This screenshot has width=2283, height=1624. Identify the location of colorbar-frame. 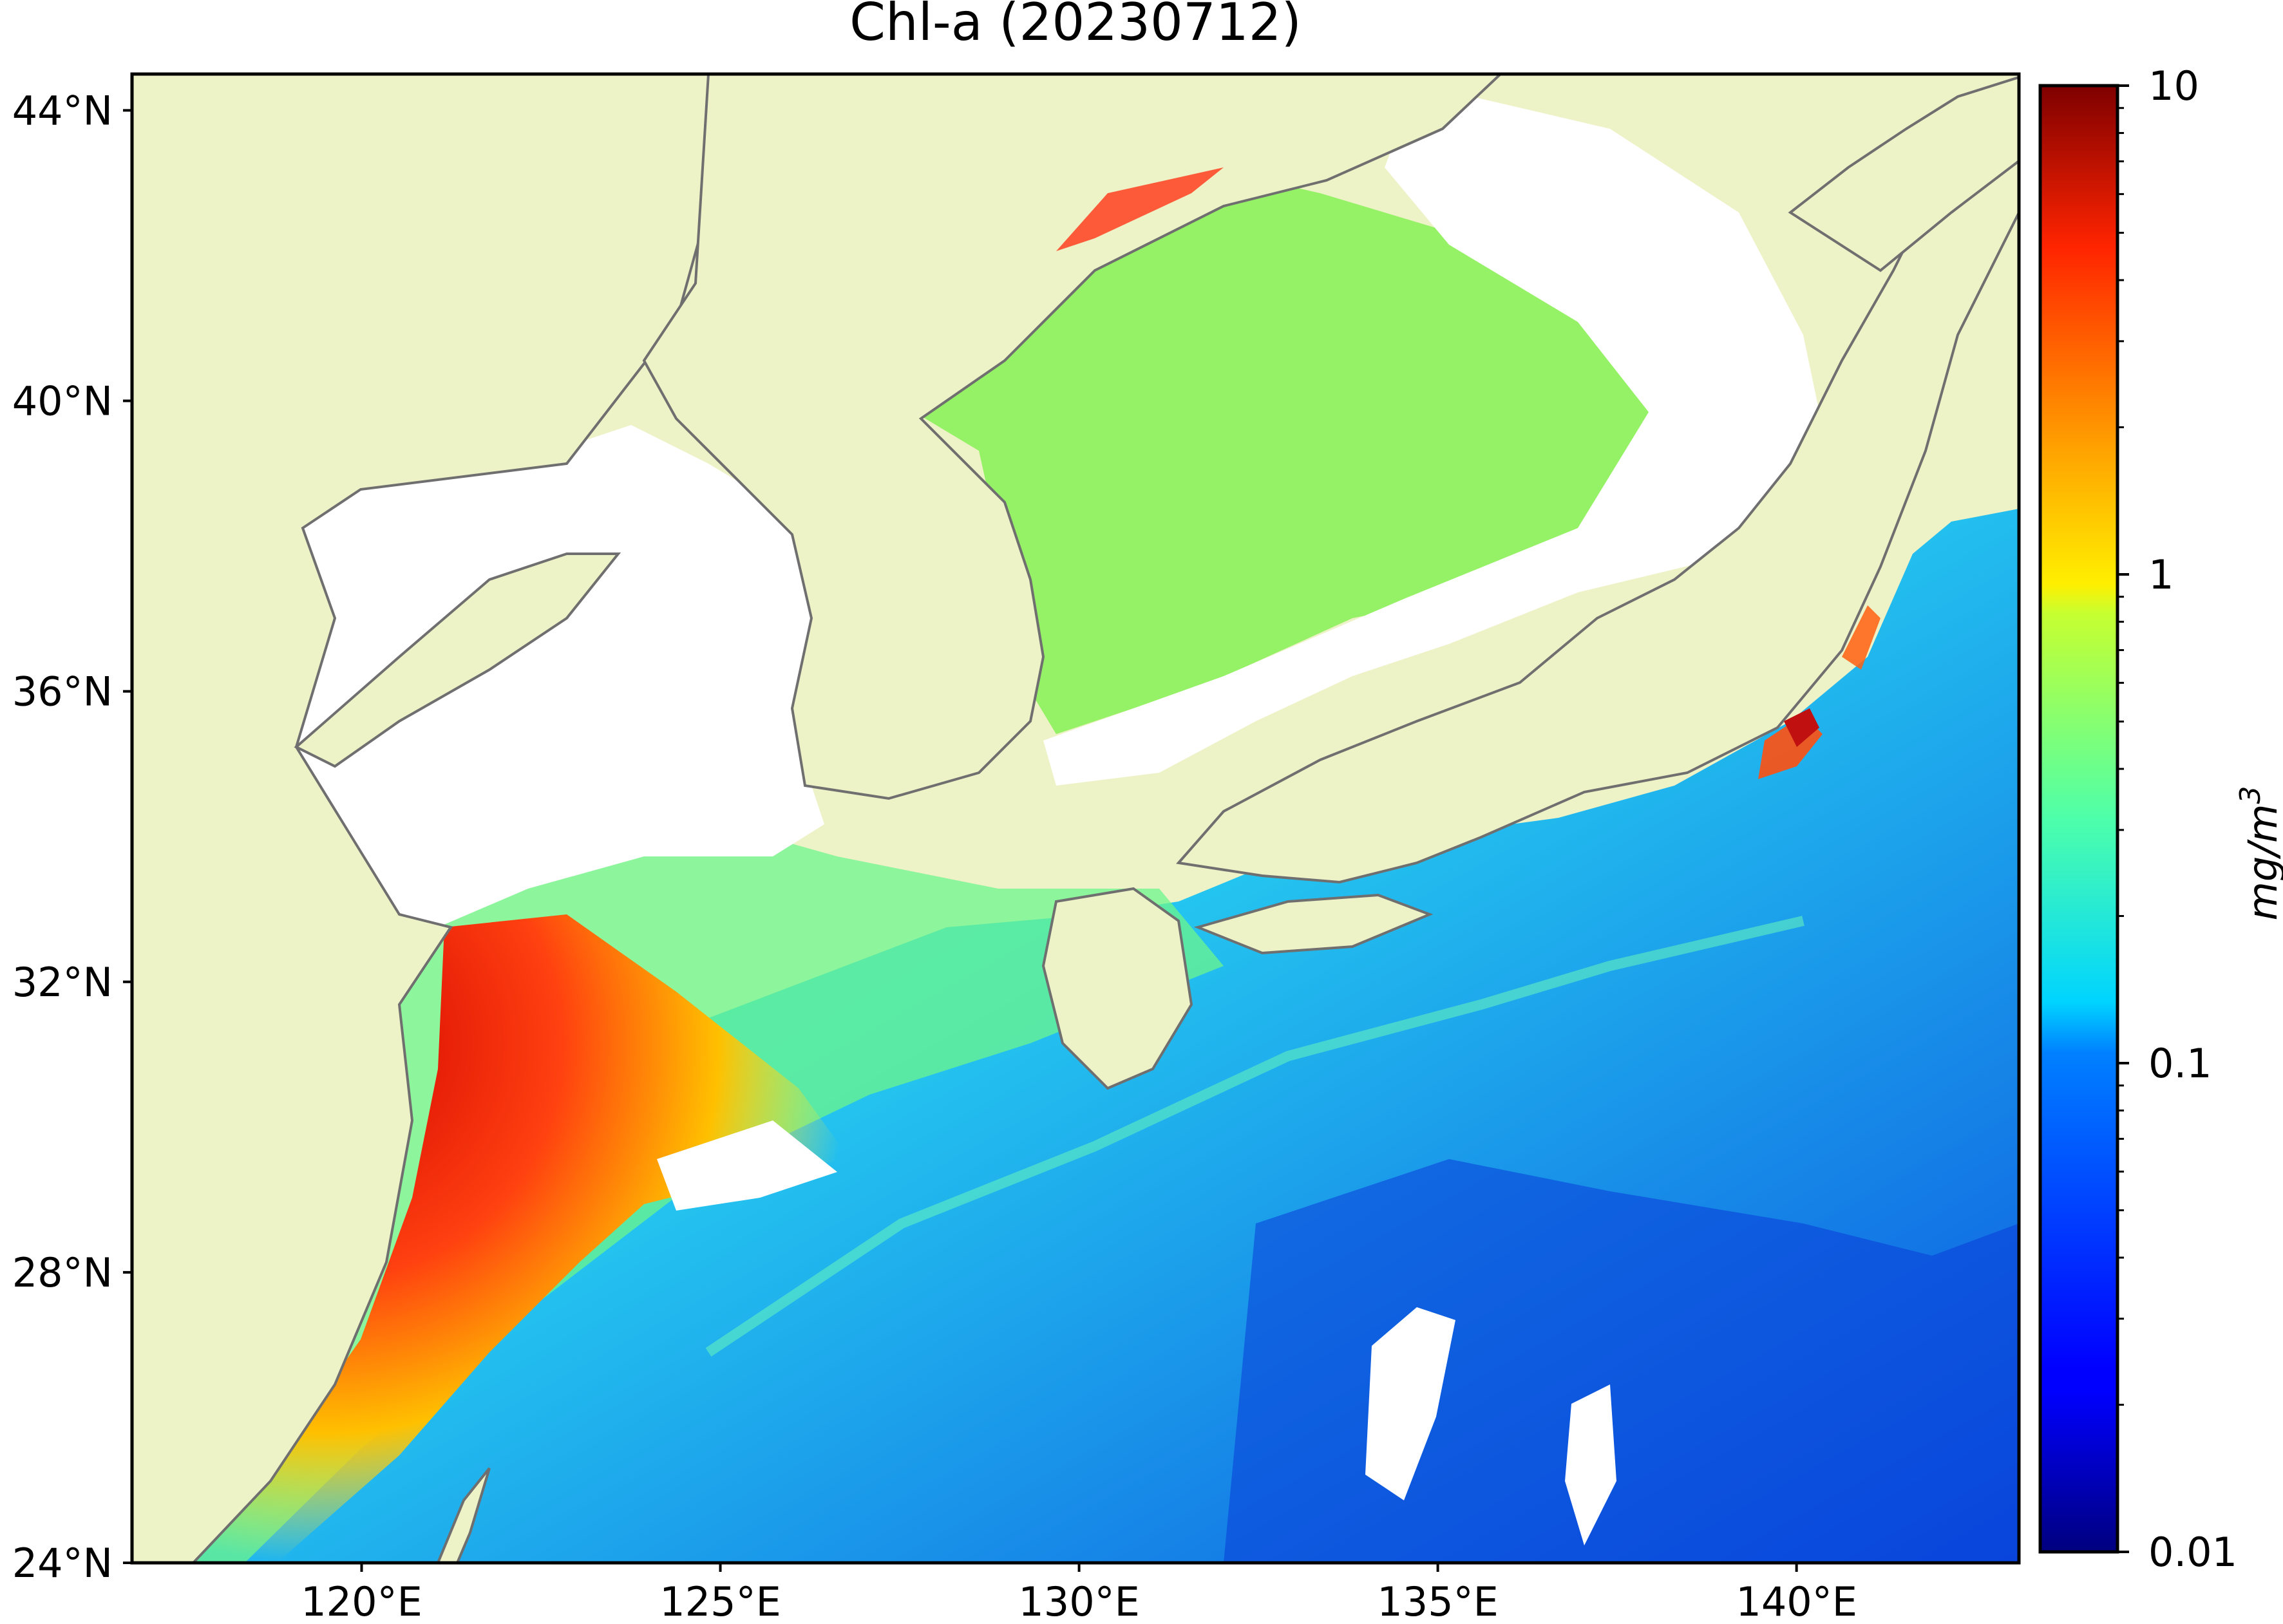
(2078, 819).